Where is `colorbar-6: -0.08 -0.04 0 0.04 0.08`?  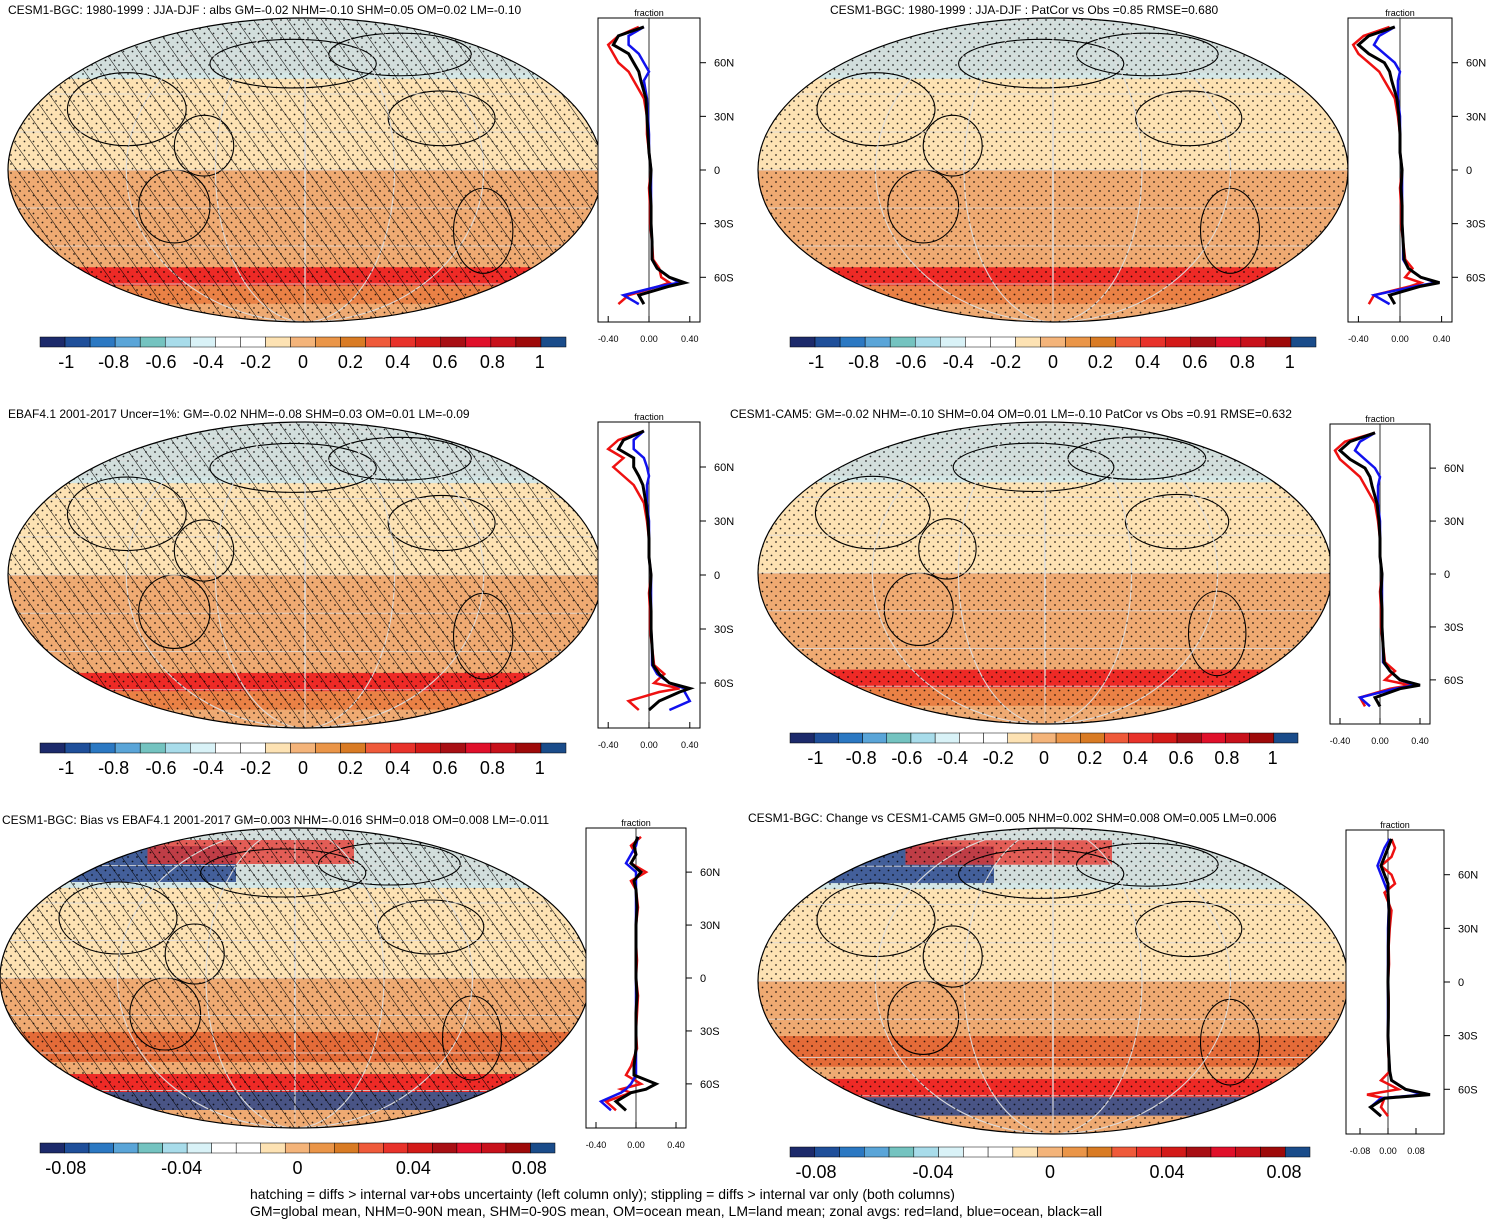 colorbar-6: -0.08 -0.04 0 0.04 0.08 is located at coordinates (1050, 1164).